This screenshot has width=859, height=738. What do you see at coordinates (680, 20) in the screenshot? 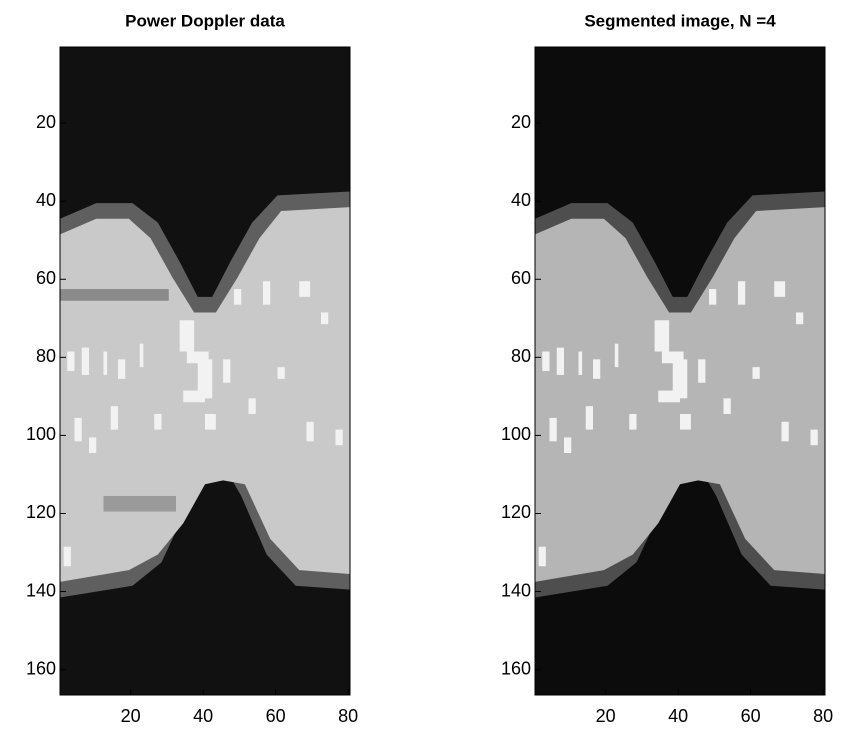
I see `chart-title: Segmented image, N =4` at bounding box center [680, 20].